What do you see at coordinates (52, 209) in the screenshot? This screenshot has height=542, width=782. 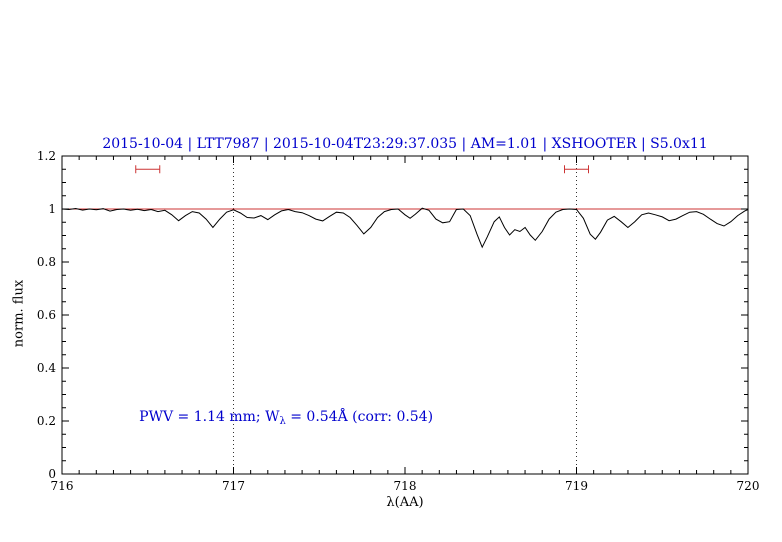 I see `y-tick-label: 1` at bounding box center [52, 209].